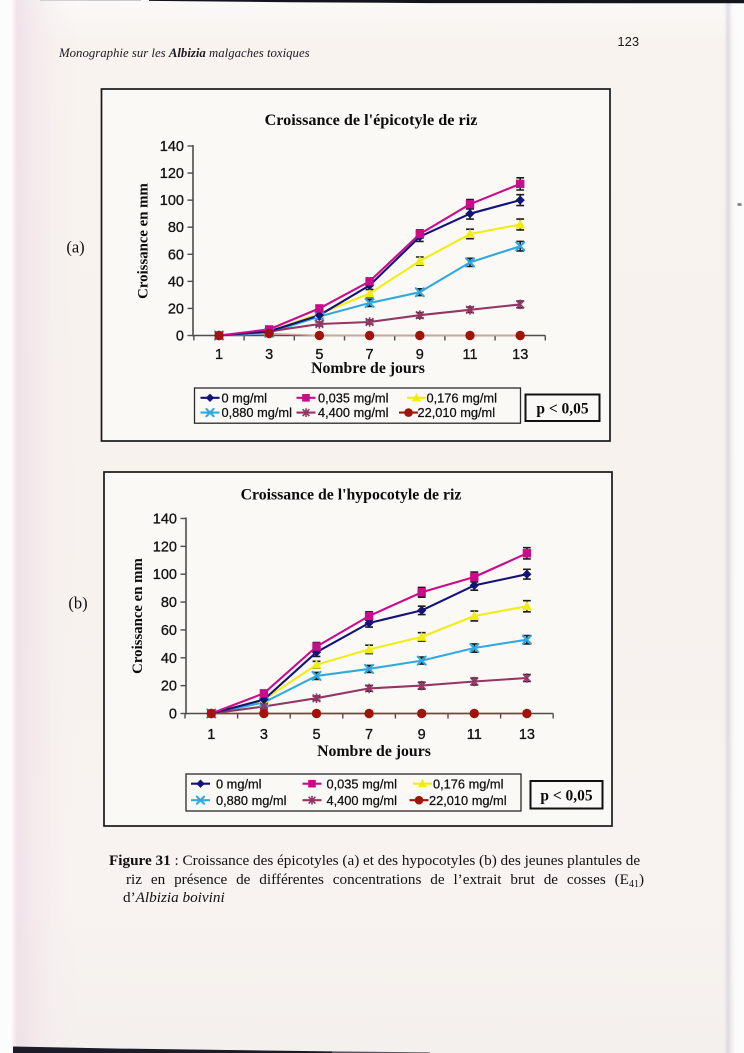 This screenshot has width=744, height=1053. Describe the element at coordinates (351, 495) in the screenshot. I see `svg-text:Croissance de l'hypocotyle de: Croissance de l'hypocotyle de riz` at that location.